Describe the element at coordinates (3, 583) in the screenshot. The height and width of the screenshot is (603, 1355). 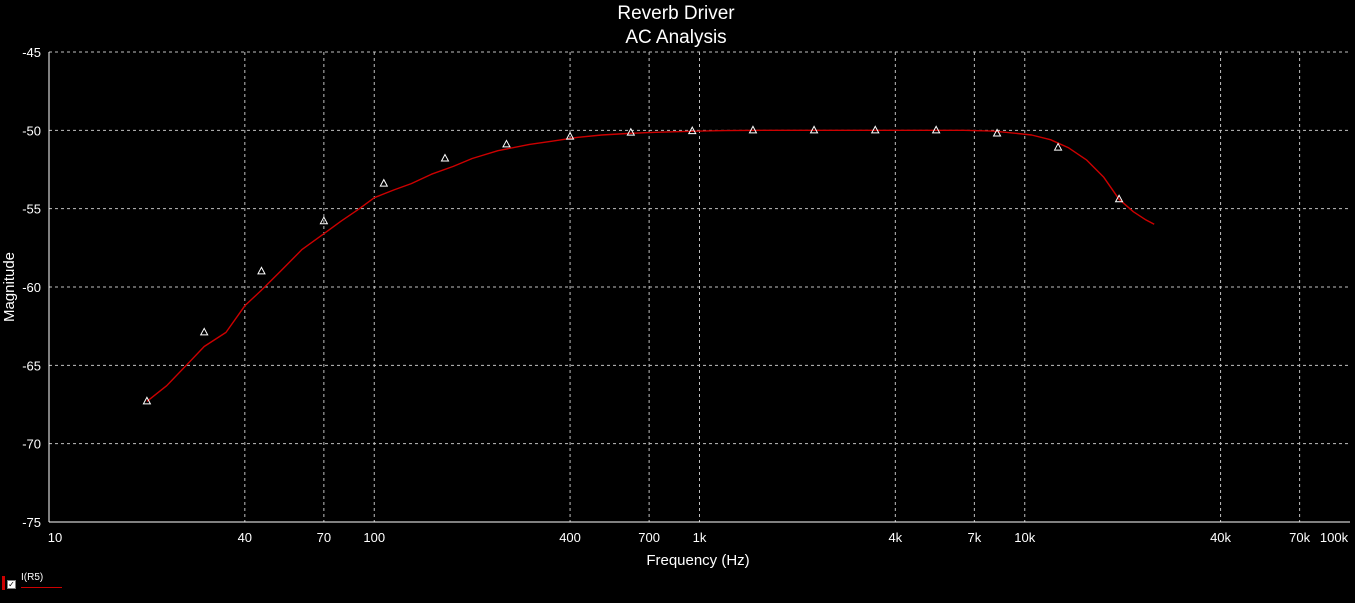
I see `legend-color-swatch` at that location.